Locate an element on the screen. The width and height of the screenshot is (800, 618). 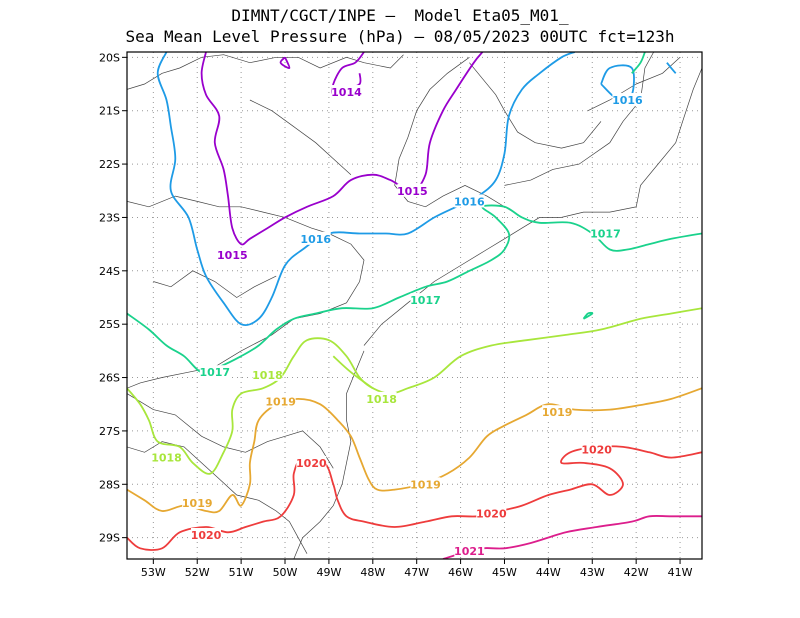
lon-tick-label: 44W is located at coordinates (548, 572).